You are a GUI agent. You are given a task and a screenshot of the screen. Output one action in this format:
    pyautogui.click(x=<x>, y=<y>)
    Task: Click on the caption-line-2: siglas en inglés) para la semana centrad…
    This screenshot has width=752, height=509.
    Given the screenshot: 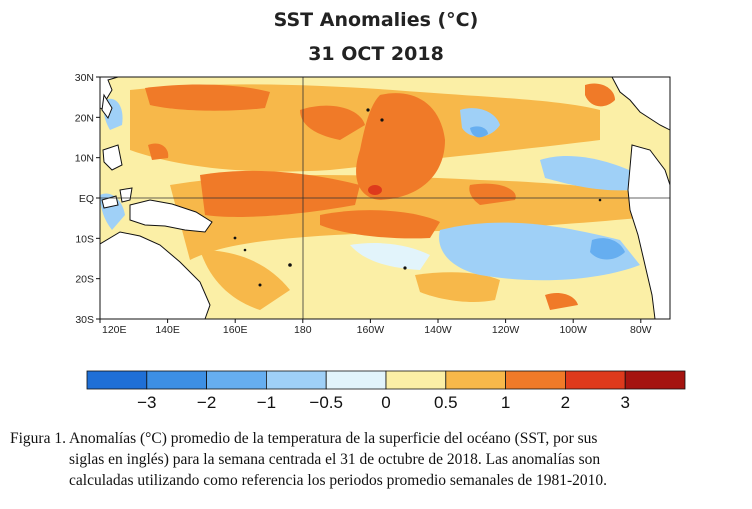 What is the action you would take?
    pyautogui.click(x=335, y=459)
    